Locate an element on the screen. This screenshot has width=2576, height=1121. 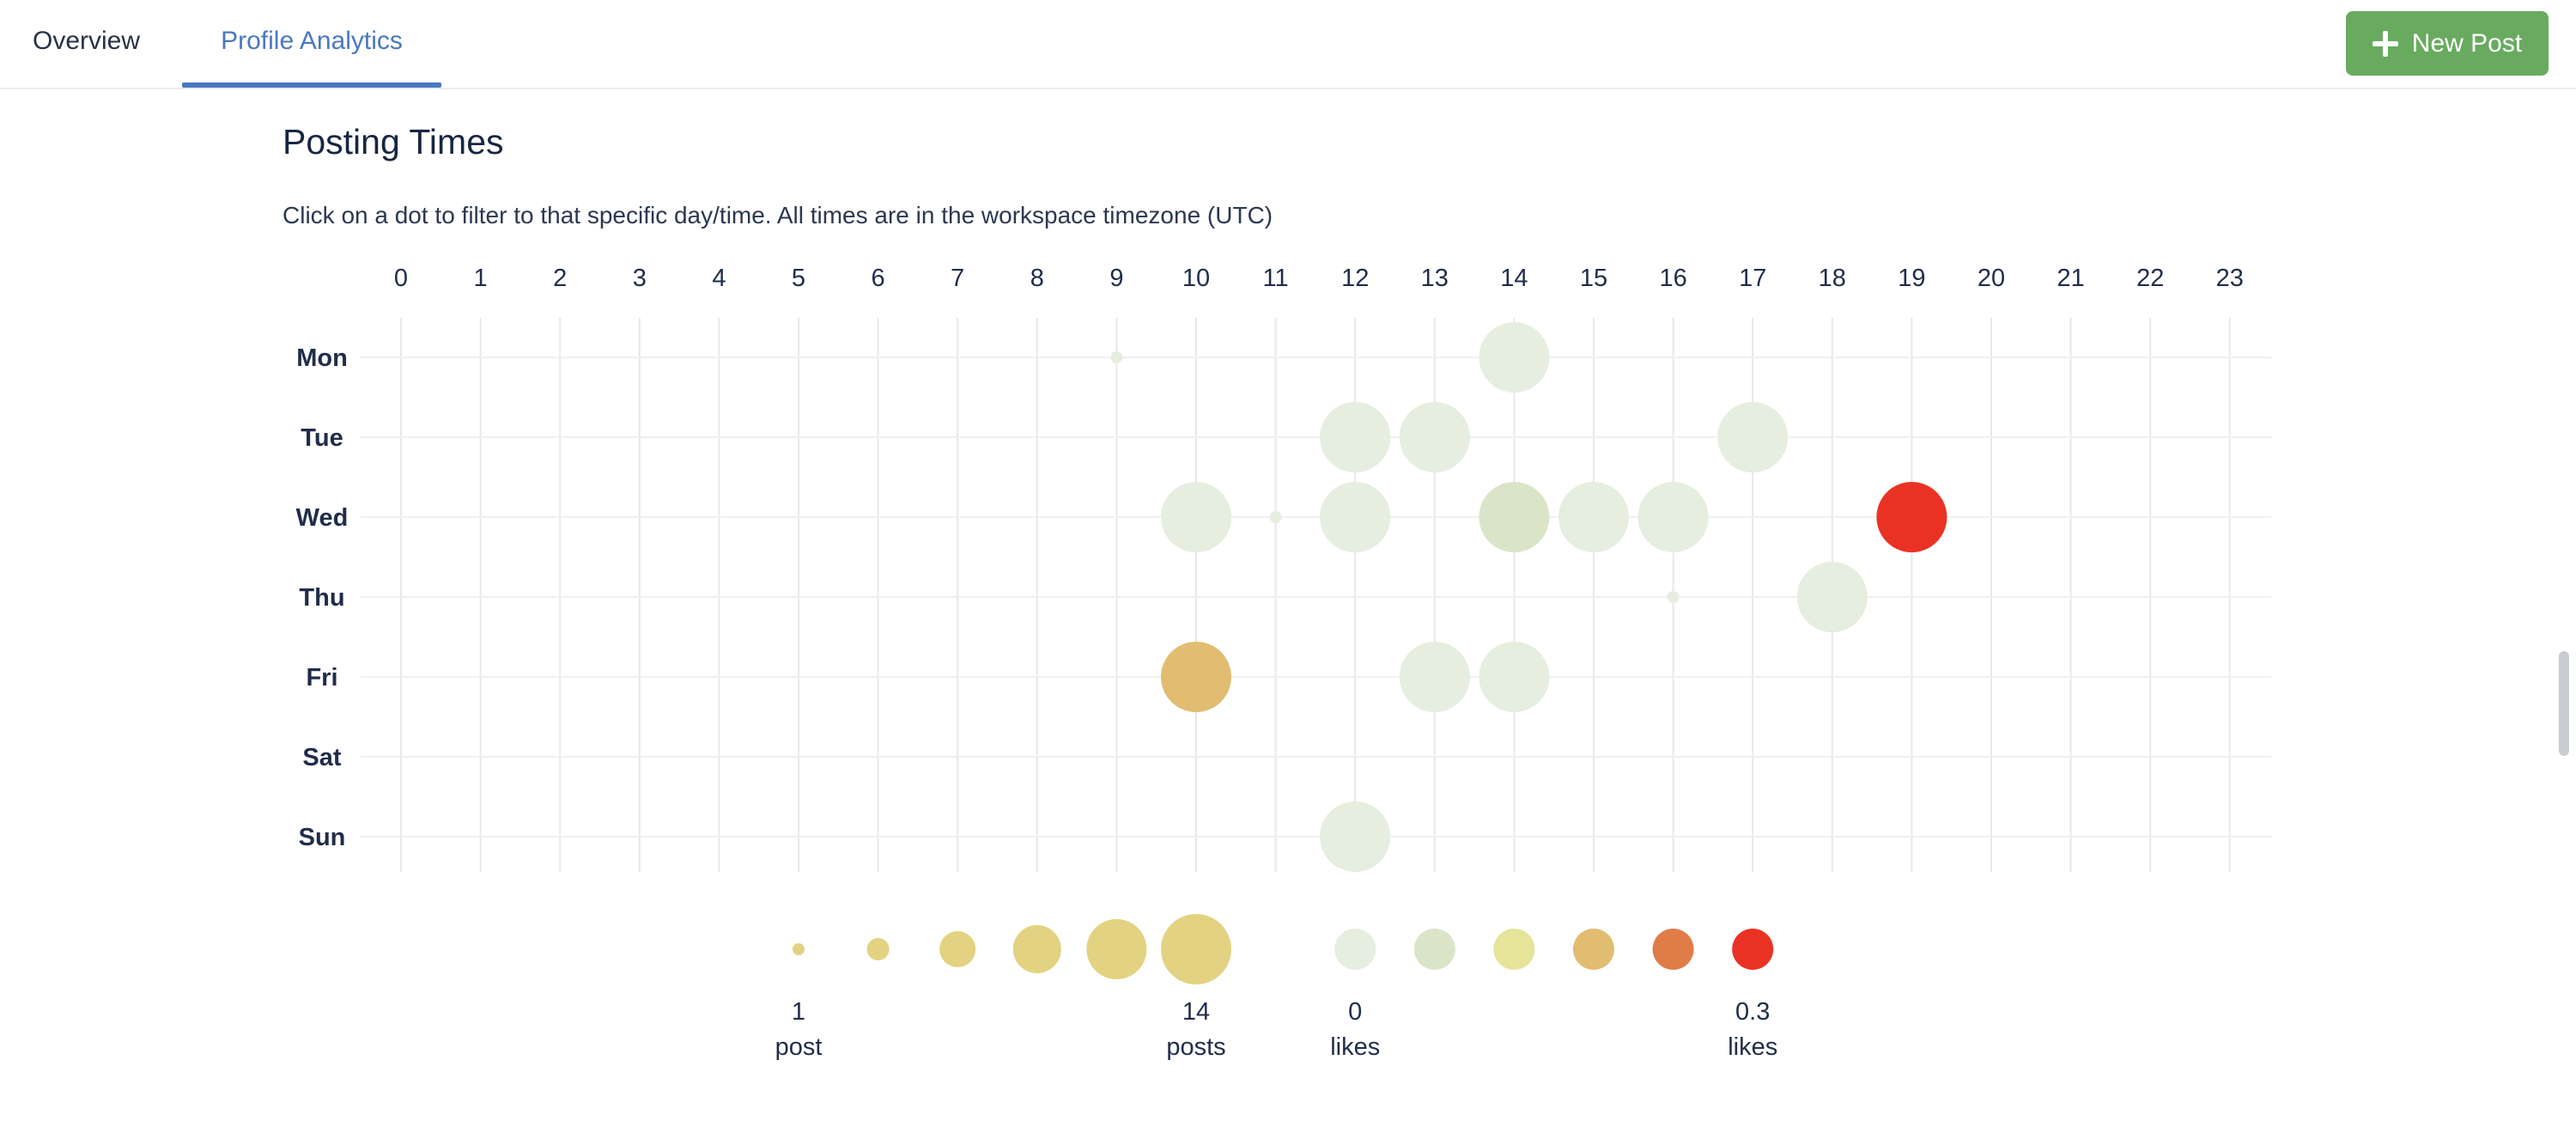
x-tick-label: 3 is located at coordinates (640, 278).